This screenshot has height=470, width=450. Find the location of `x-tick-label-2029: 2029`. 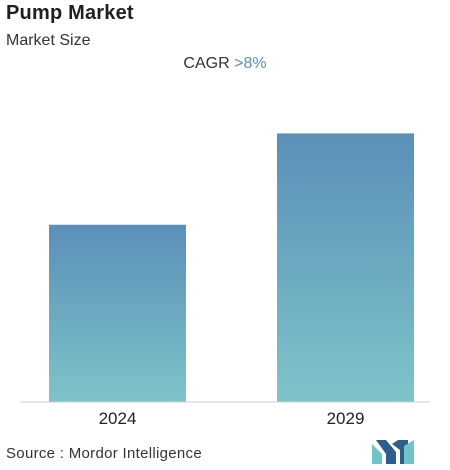

x-tick-label-2029: 2029 is located at coordinates (346, 418).